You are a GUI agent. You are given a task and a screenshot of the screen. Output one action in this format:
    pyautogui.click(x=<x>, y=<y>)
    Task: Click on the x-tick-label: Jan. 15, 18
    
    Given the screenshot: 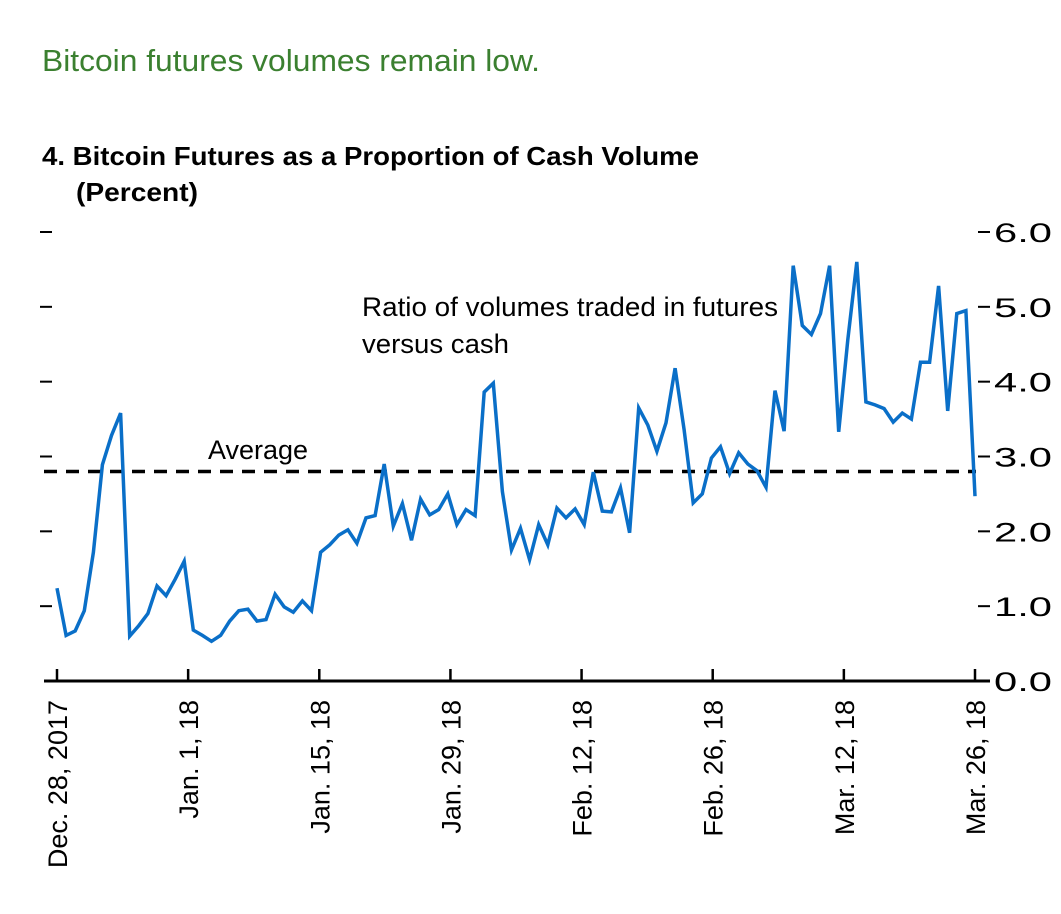 What is the action you would take?
    pyautogui.click(x=320, y=767)
    